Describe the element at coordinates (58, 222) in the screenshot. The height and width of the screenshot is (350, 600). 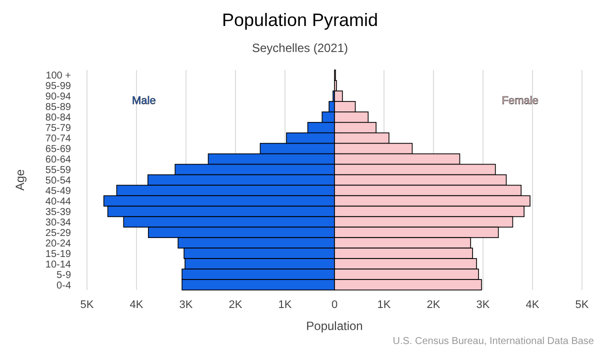
I see `y-tick-label: 30-34` at that location.